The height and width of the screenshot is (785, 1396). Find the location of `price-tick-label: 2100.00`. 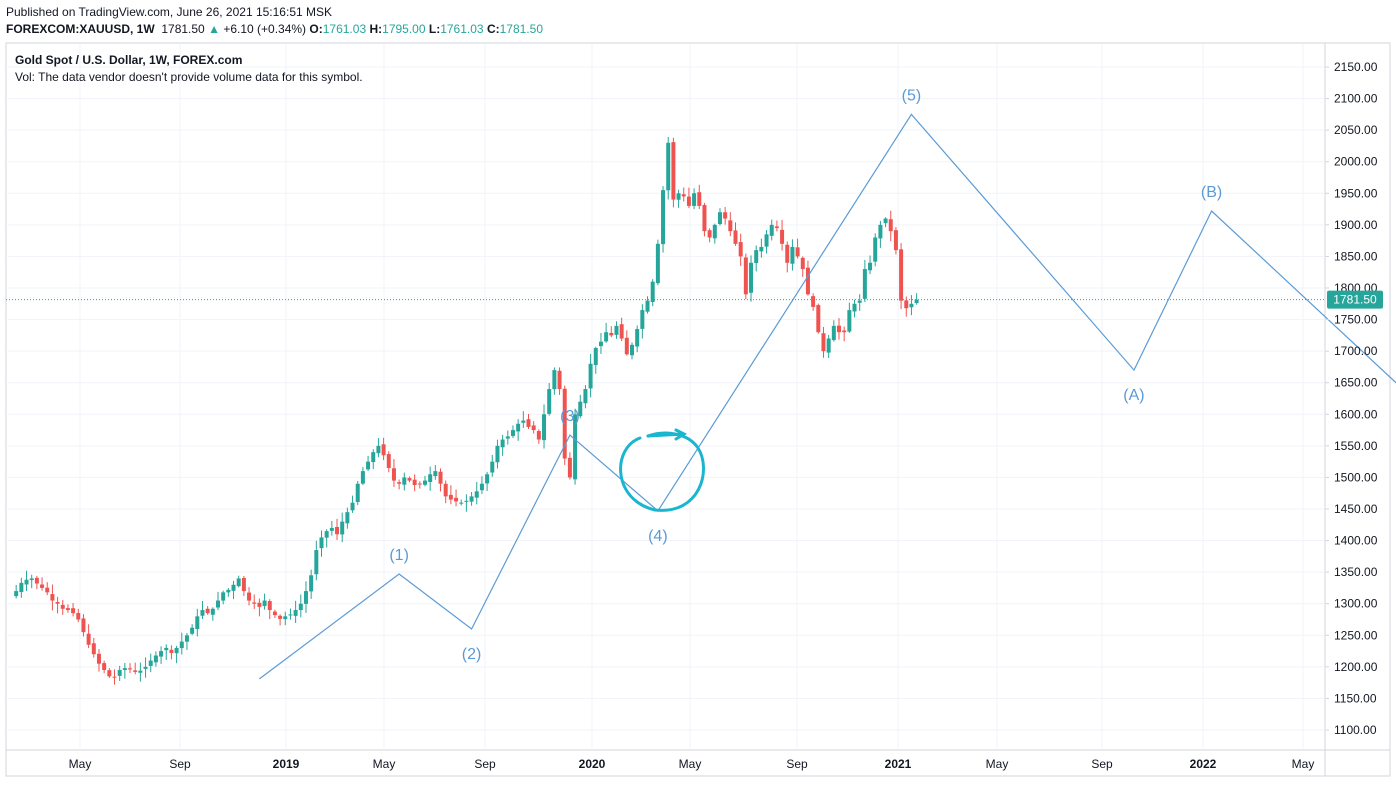

price-tick-label: 2100.00 is located at coordinates (1356, 99).